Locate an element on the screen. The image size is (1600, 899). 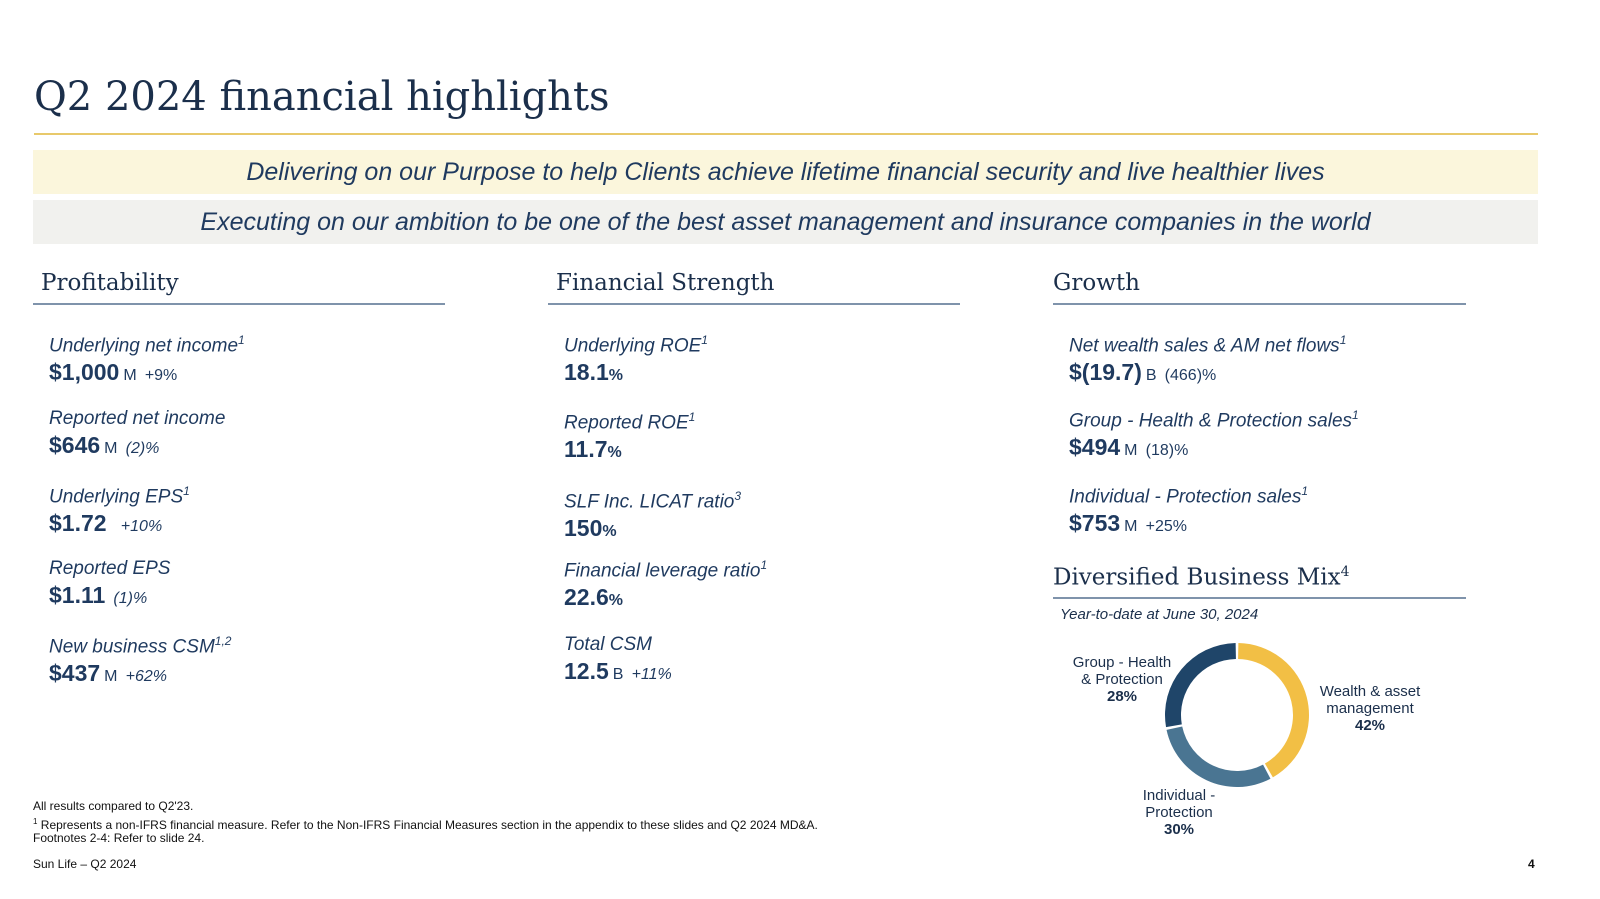
metric-value: $646 is located at coordinates (75, 445).